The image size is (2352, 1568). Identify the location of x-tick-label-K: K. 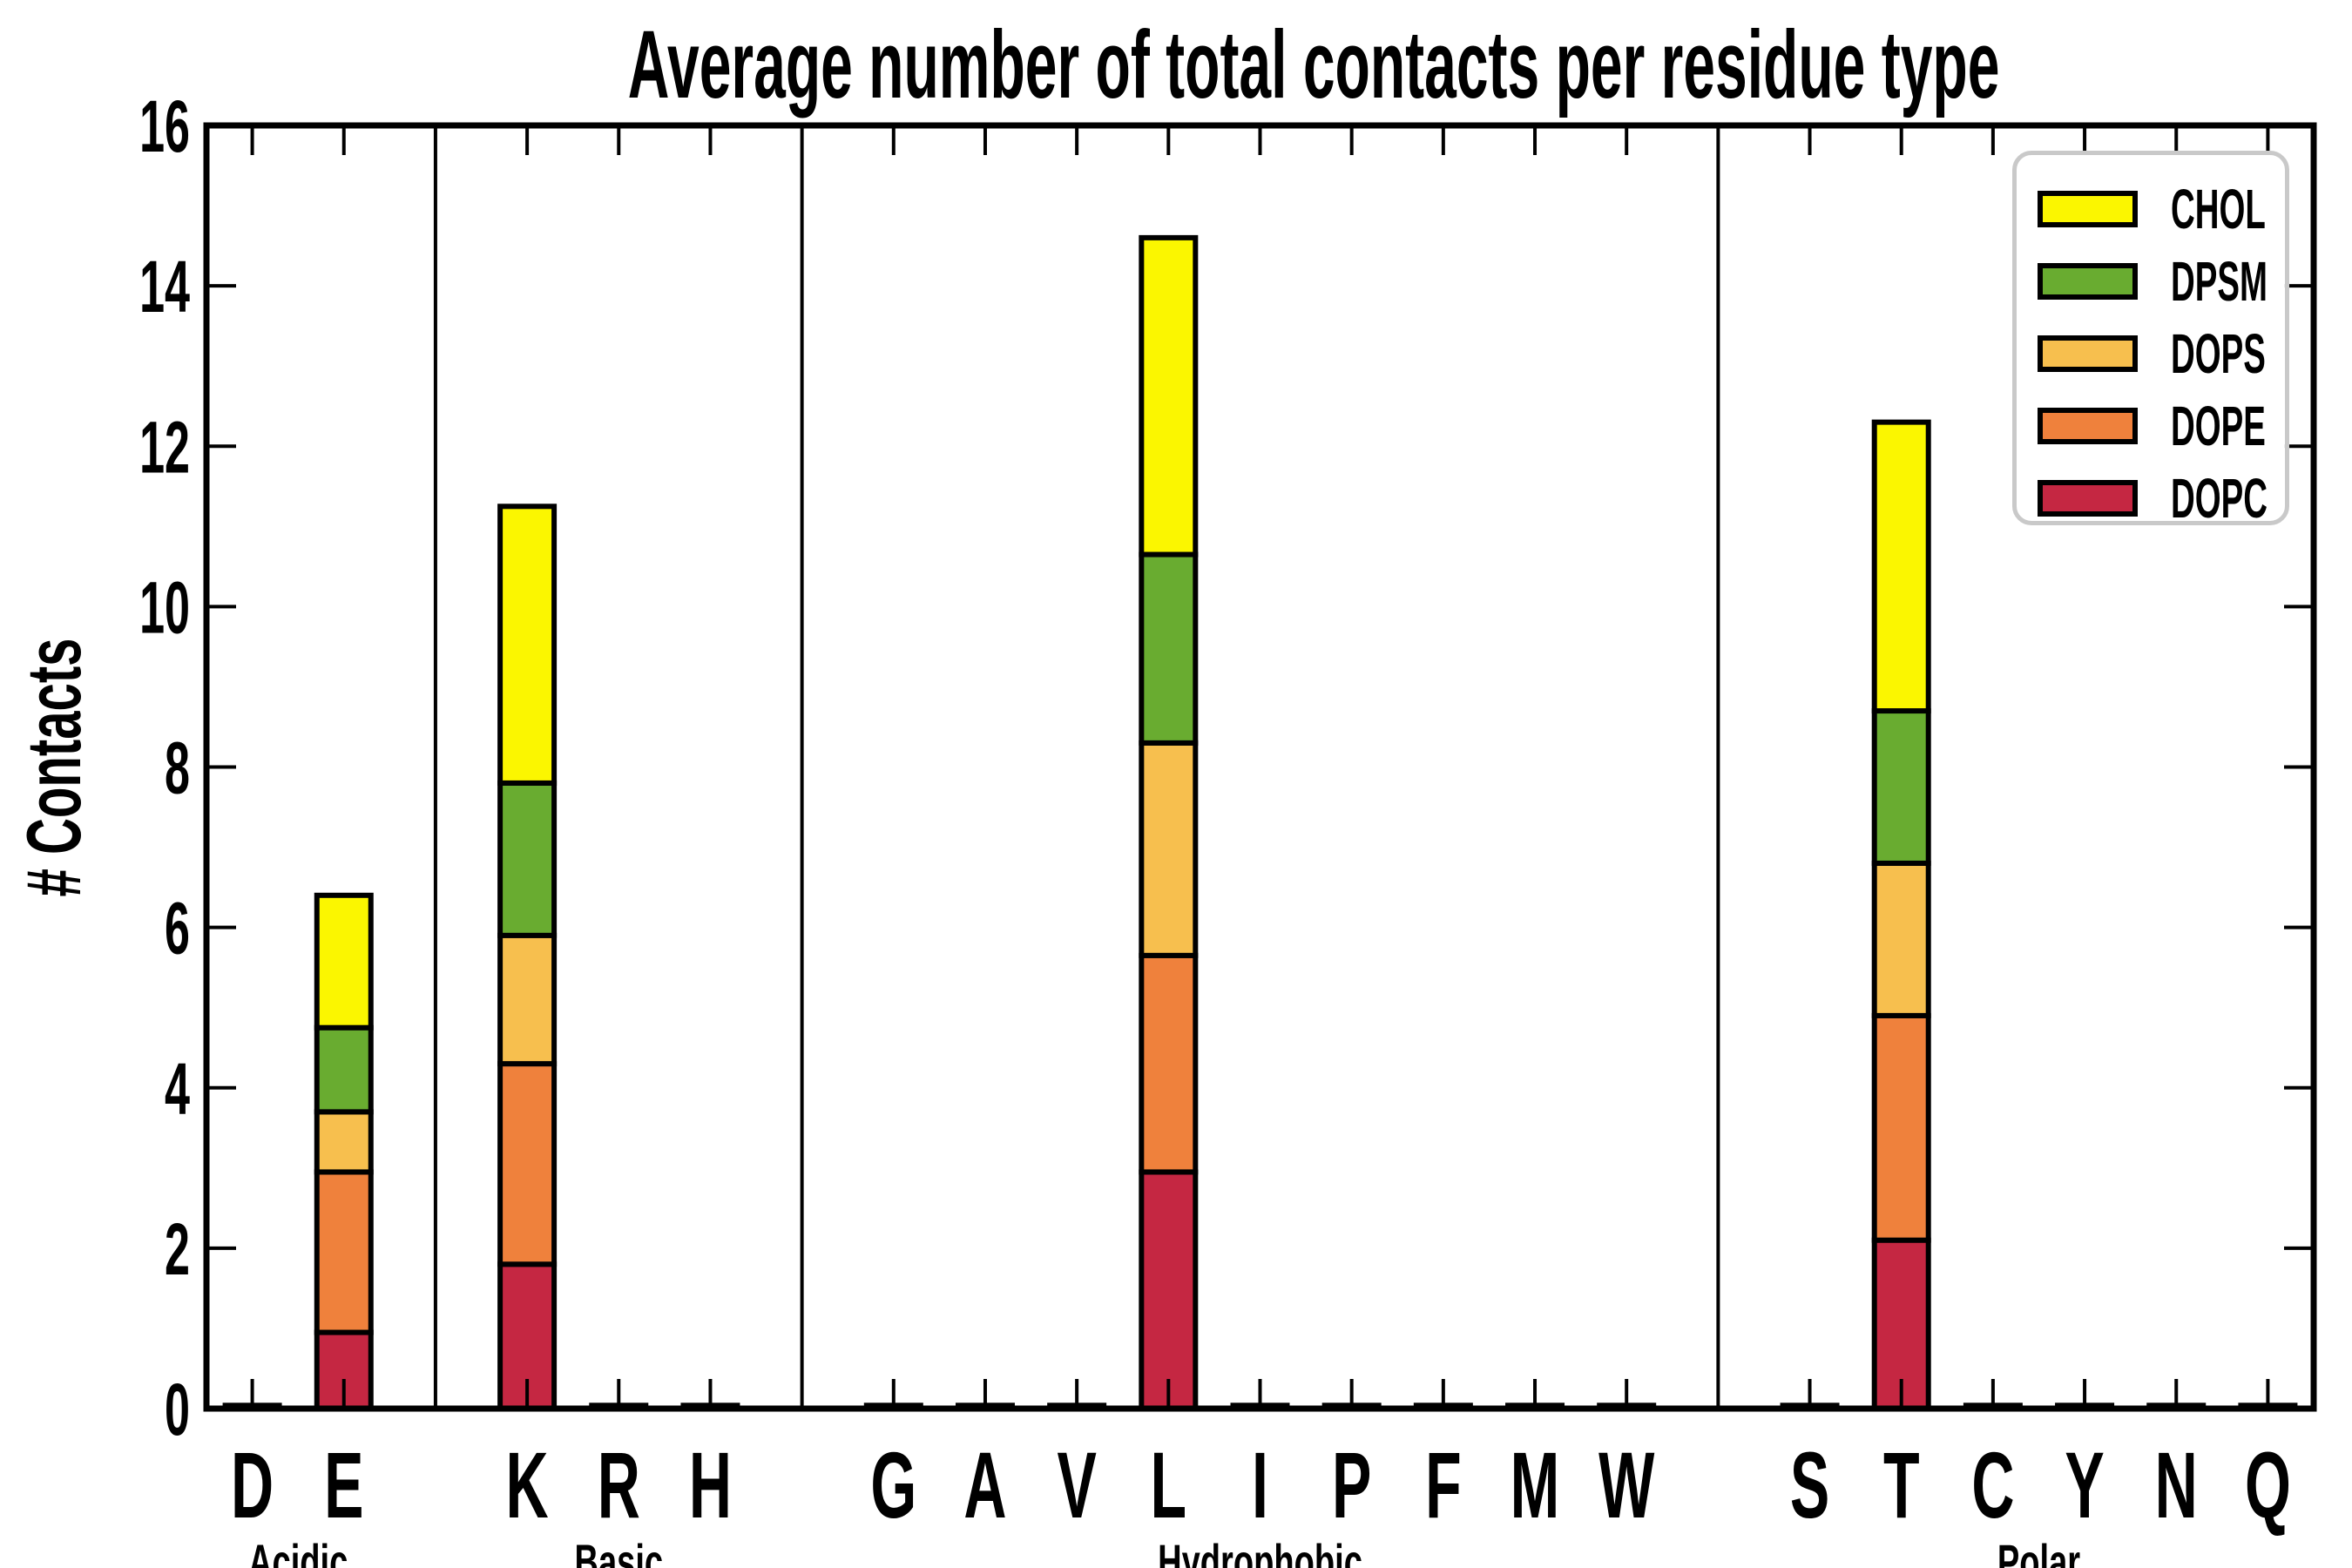
(527, 1486).